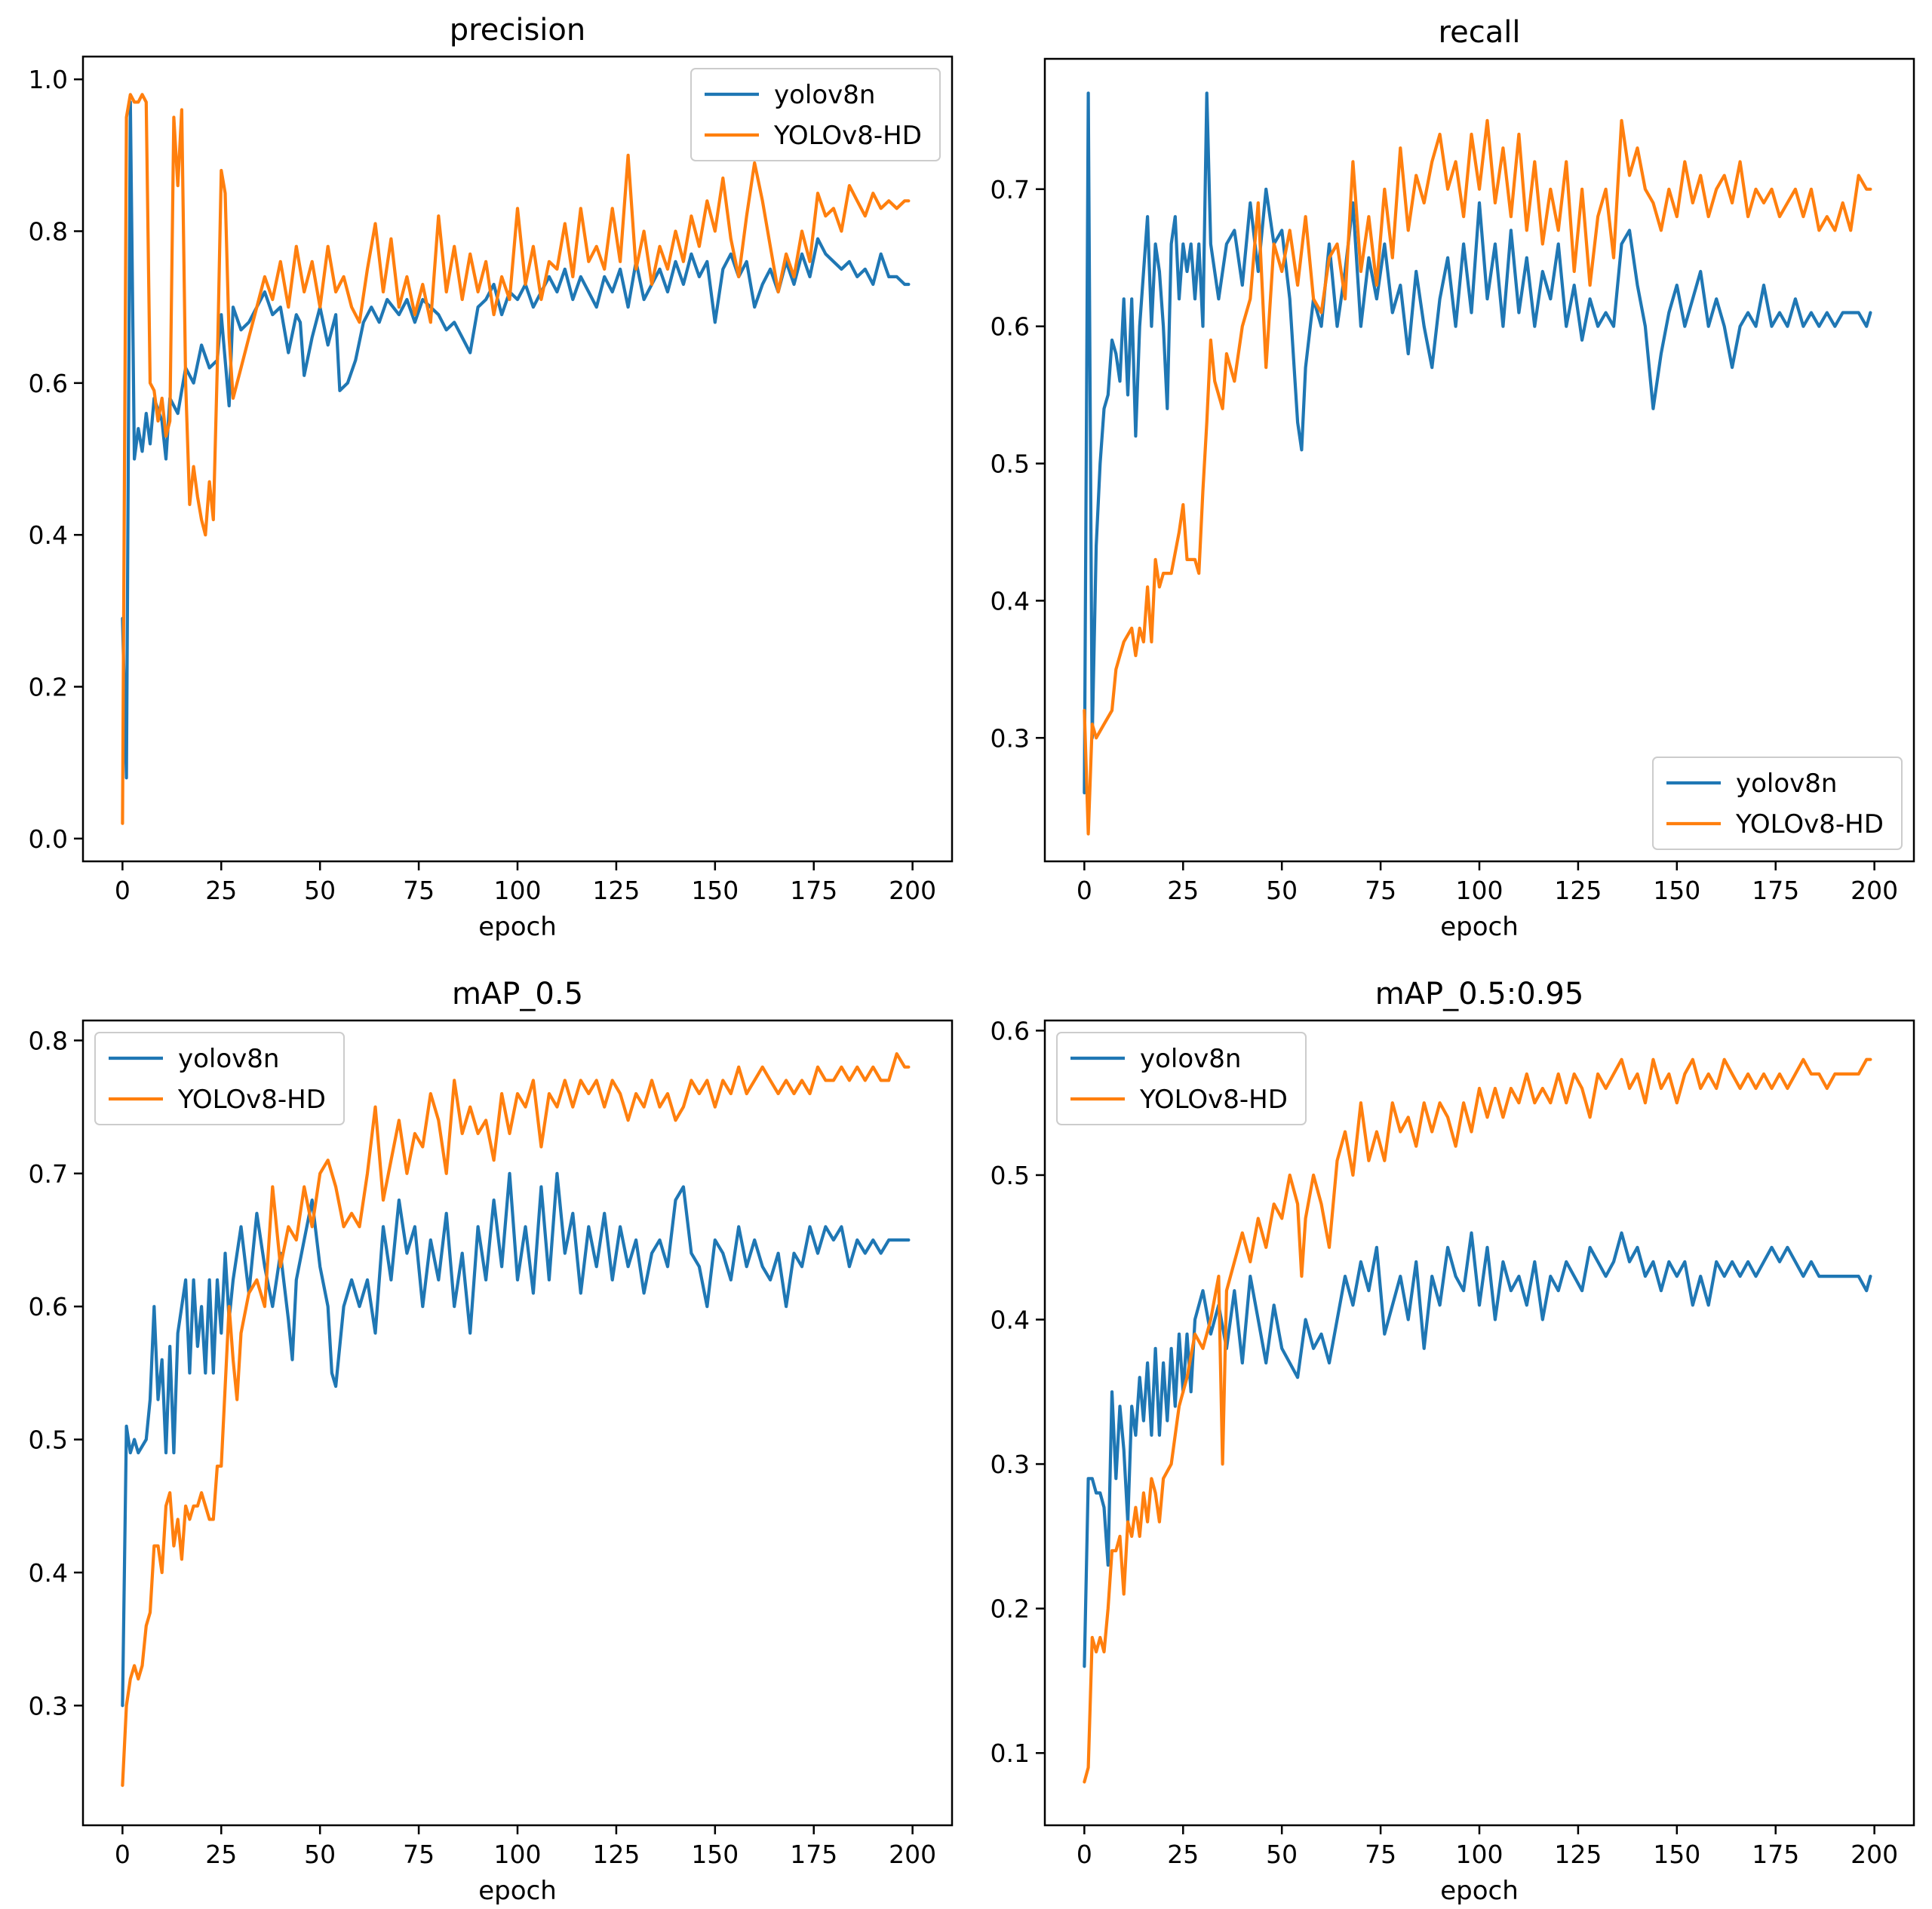 This screenshot has width=1932, height=1909. What do you see at coordinates (517, 31) in the screenshot?
I see `chart-title: precision` at bounding box center [517, 31].